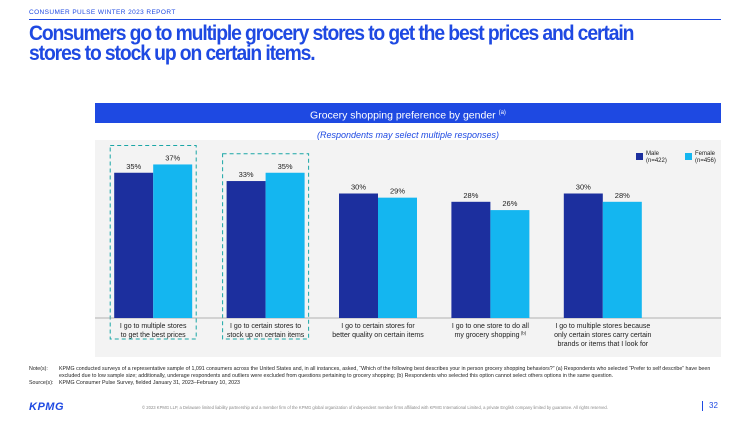 This screenshot has width=750, height=422. I want to click on category-label: stock up on certain items, so click(266, 335).